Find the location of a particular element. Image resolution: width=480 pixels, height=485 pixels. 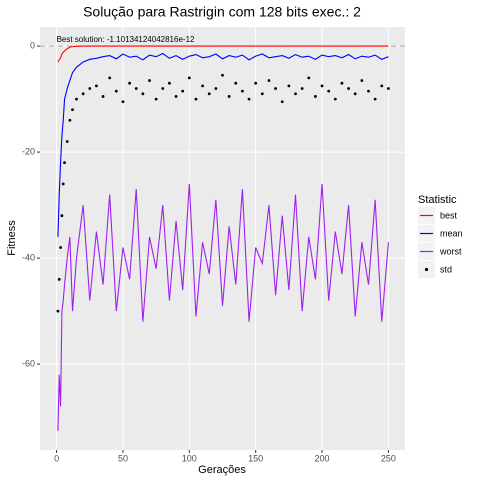

x-tick-label: 0 is located at coordinates (56, 458).